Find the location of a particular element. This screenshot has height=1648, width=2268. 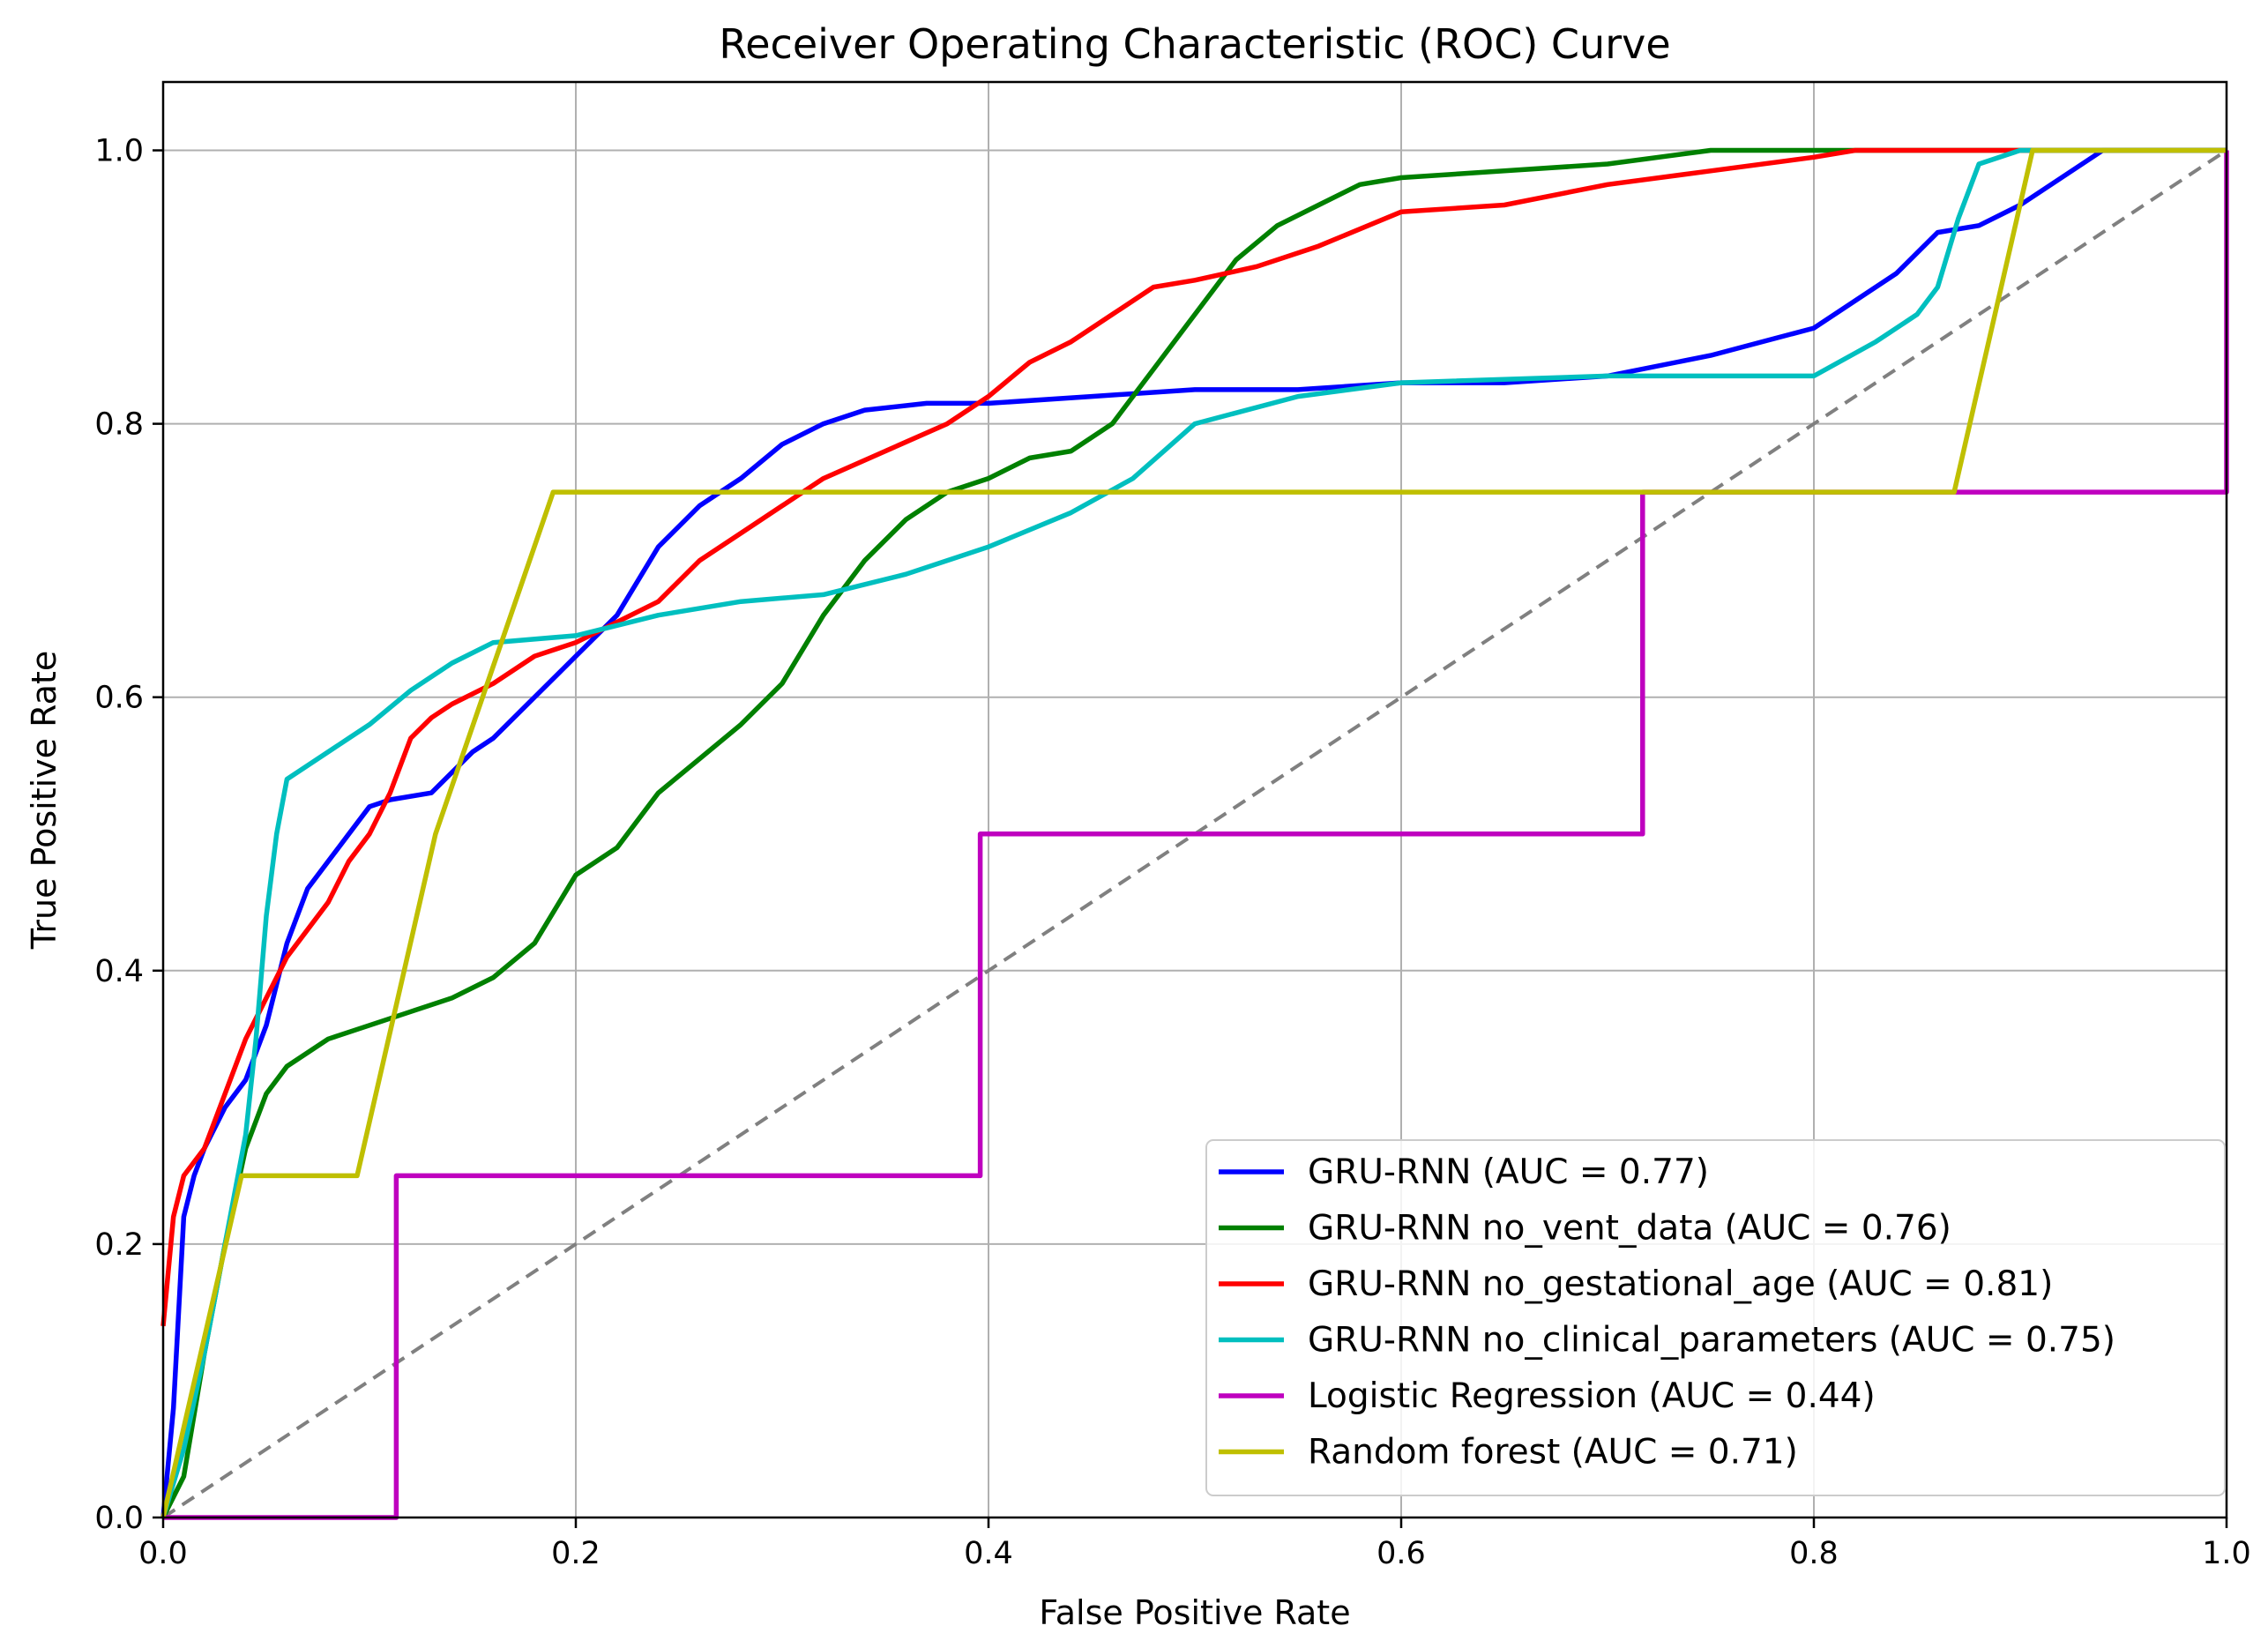

y-tick-label: 0.0 is located at coordinates (119, 1519).